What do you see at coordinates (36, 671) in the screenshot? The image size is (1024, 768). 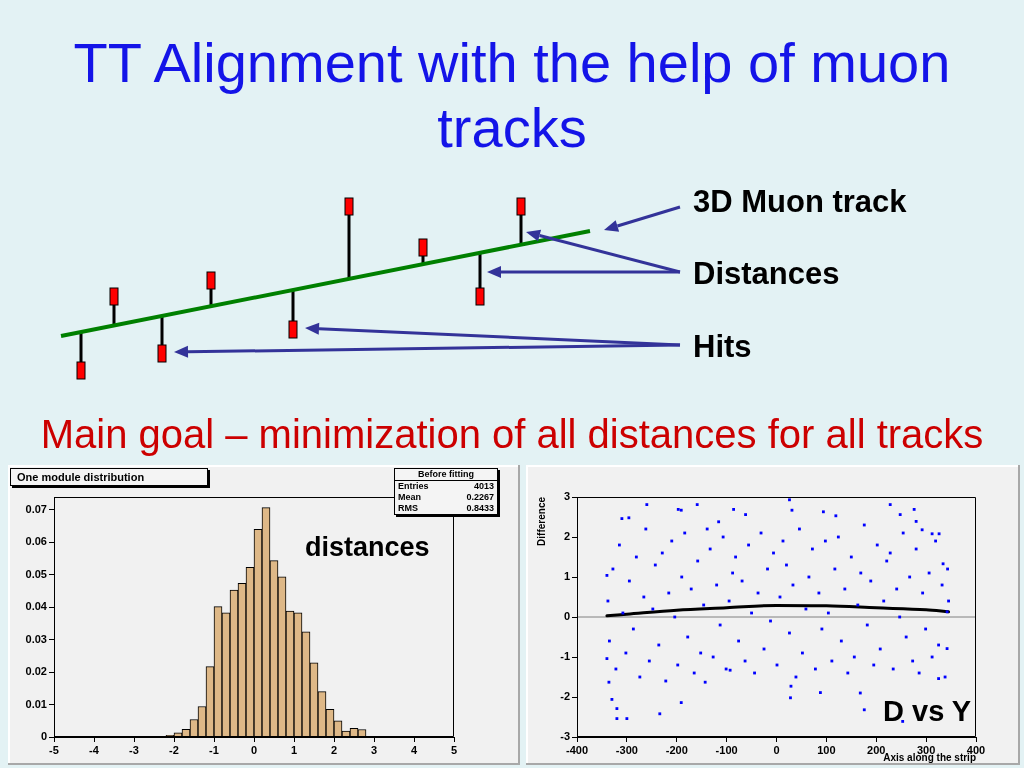 I see `y-tick-label: 0.02` at bounding box center [36, 671].